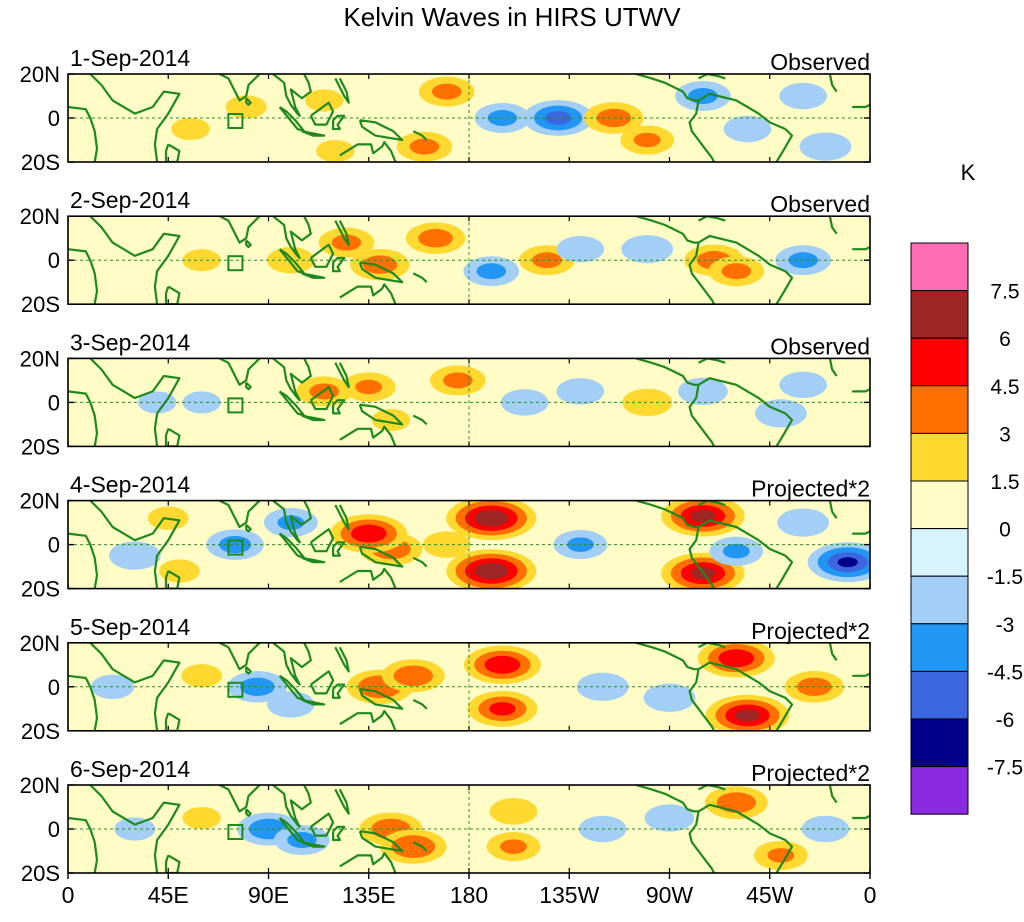 This screenshot has width=1024, height=922. Describe the element at coordinates (130, 342) in the screenshot. I see `panel-date: 3-Sep-2014` at that location.